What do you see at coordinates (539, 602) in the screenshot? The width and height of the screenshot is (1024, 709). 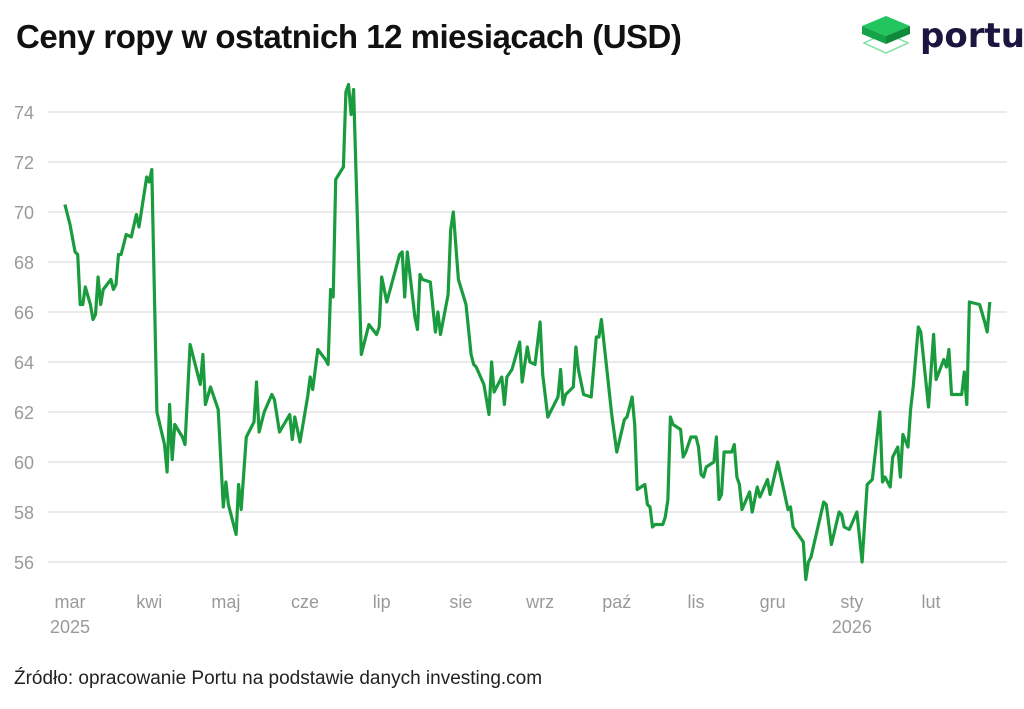 I see `x-tick-label: wrz` at bounding box center [539, 602].